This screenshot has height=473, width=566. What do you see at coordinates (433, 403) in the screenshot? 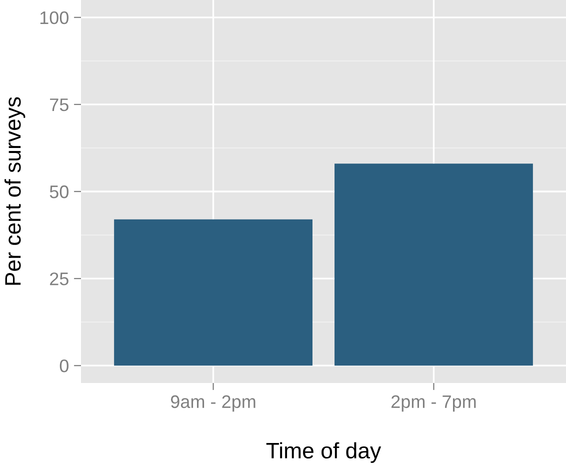
I see `x-tick-label: 2pm - 7pm` at bounding box center [433, 403].